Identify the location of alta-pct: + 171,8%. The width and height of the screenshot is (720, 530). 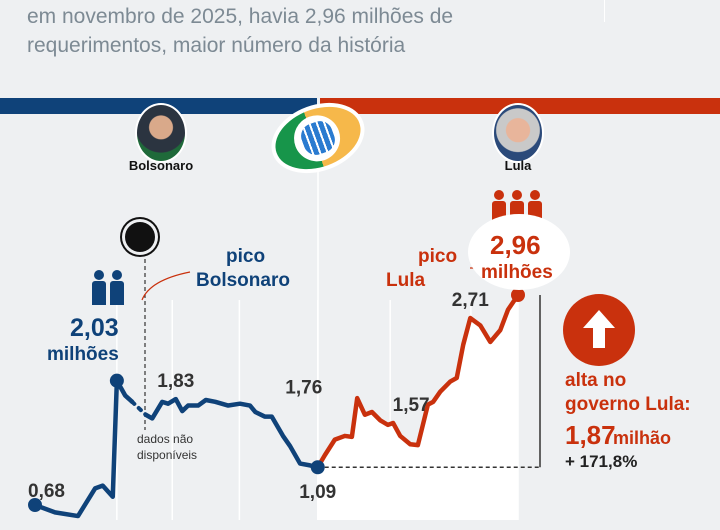
(601, 461).